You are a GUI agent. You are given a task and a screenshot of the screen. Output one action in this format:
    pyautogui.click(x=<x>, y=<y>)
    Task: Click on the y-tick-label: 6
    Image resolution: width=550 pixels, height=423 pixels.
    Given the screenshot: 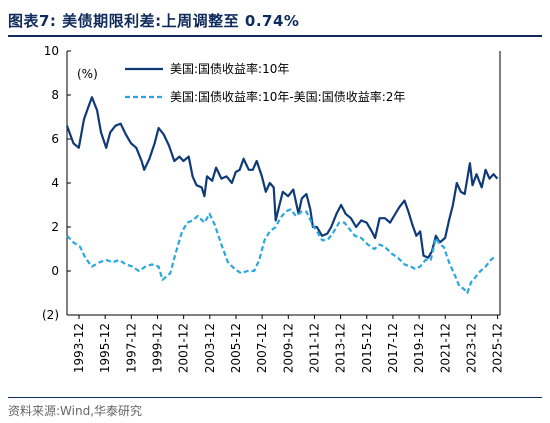 What is the action you would take?
    pyautogui.click(x=55, y=139)
    